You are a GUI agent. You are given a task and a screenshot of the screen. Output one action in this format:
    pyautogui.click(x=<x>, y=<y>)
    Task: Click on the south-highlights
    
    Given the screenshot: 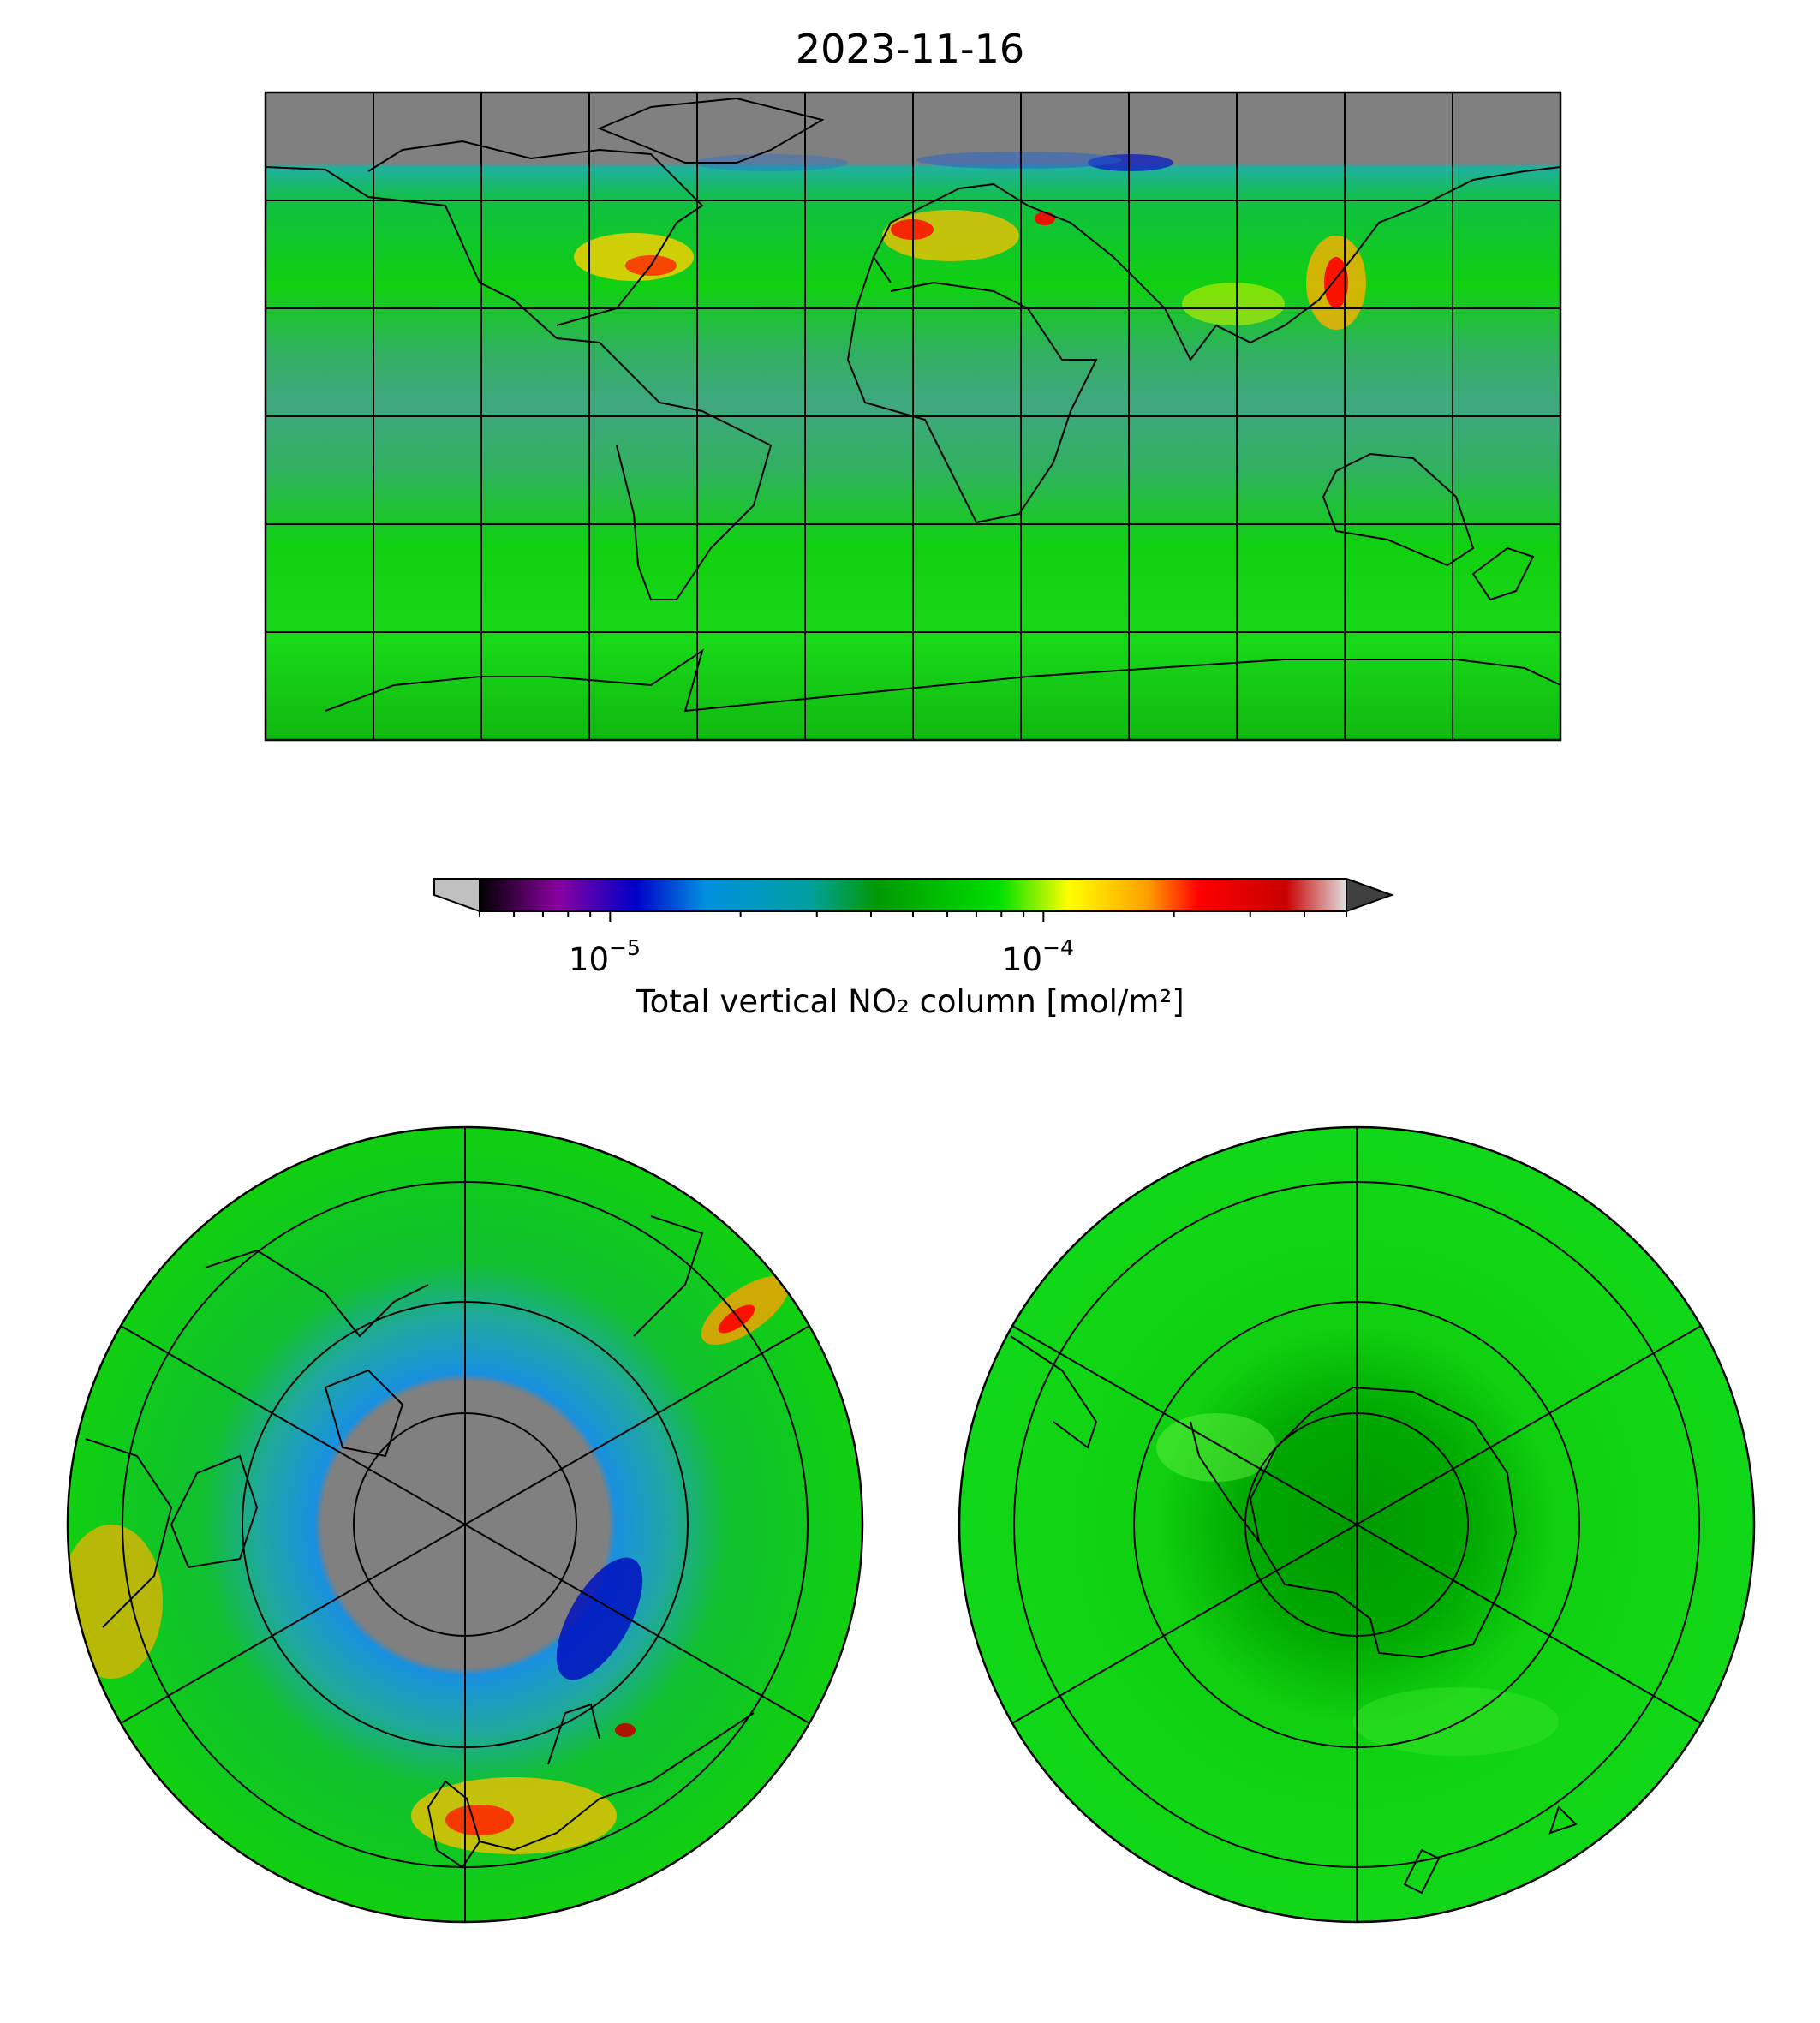 What is the action you would take?
    pyautogui.click(x=1357, y=1584)
    